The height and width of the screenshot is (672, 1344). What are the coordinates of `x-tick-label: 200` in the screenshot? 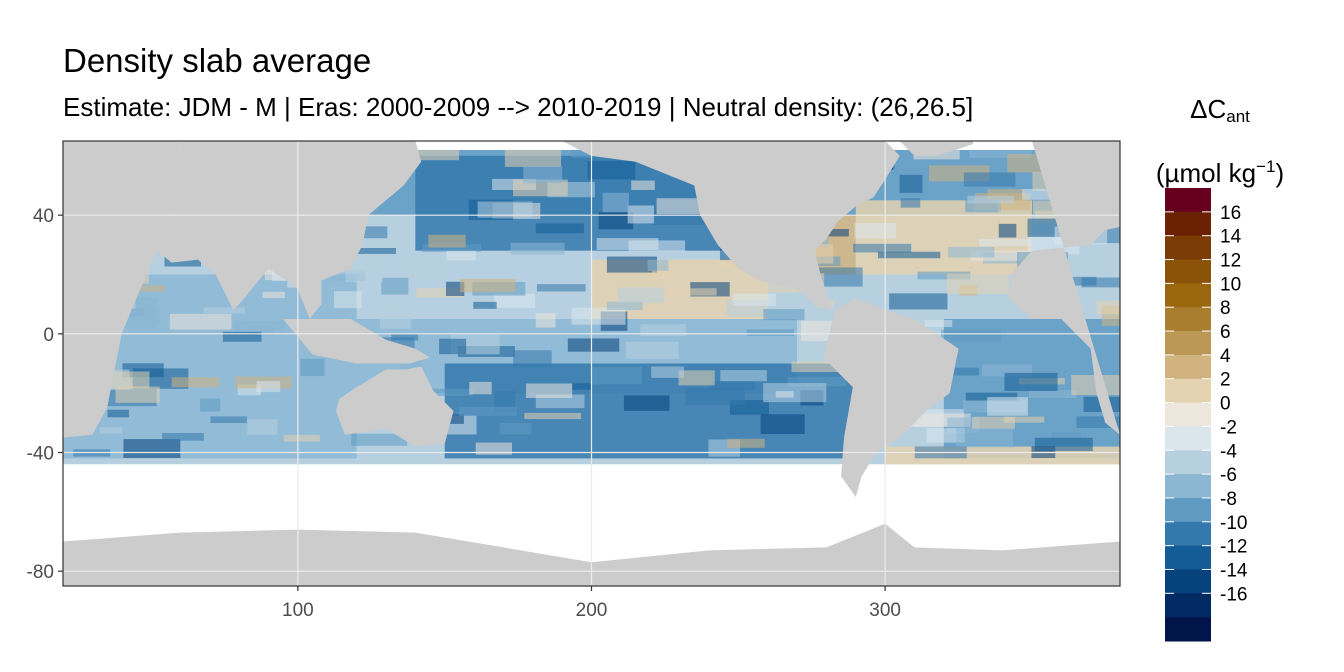 It's located at (592, 610).